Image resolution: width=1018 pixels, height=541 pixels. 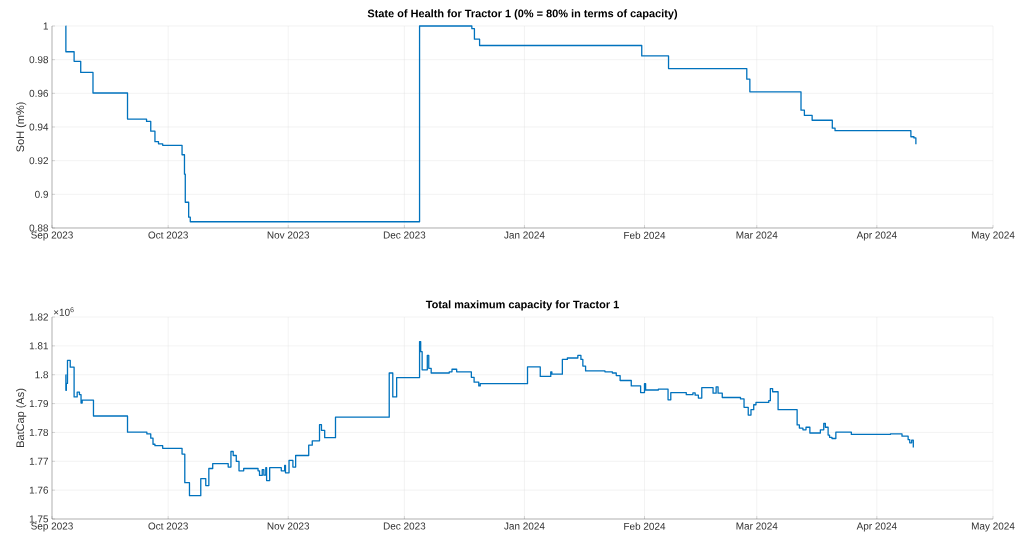 What do you see at coordinates (522, 305) in the screenshot?
I see `chart-title: Total maximum capacity for Tractor 1` at bounding box center [522, 305].